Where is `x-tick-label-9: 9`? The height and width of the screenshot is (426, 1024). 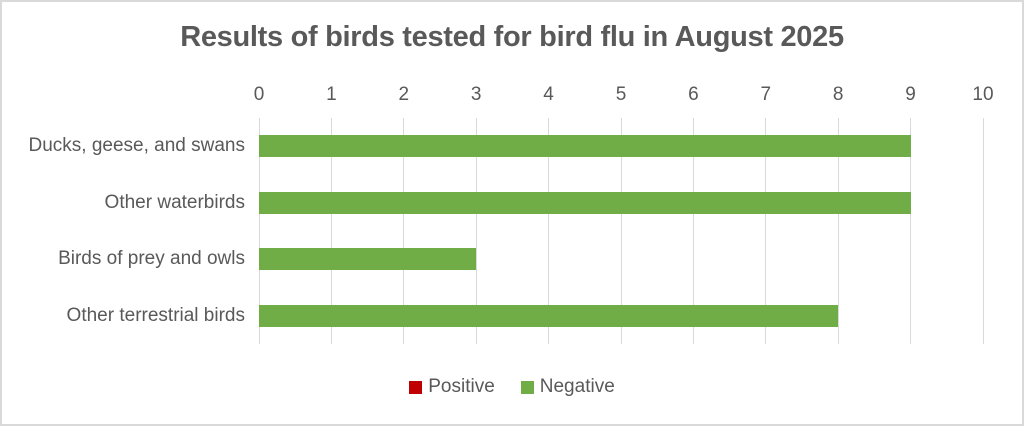
x-tick-label-9: 9 is located at coordinates (910, 94).